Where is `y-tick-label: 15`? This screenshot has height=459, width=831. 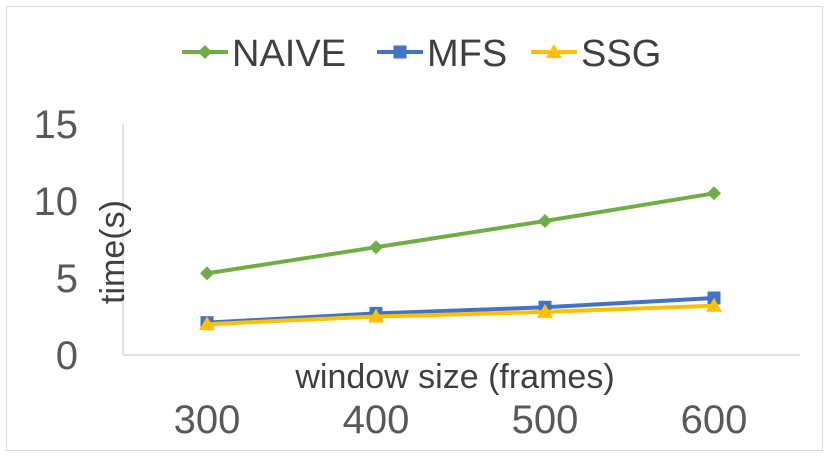 y-tick-label: 15 is located at coordinates (56, 125).